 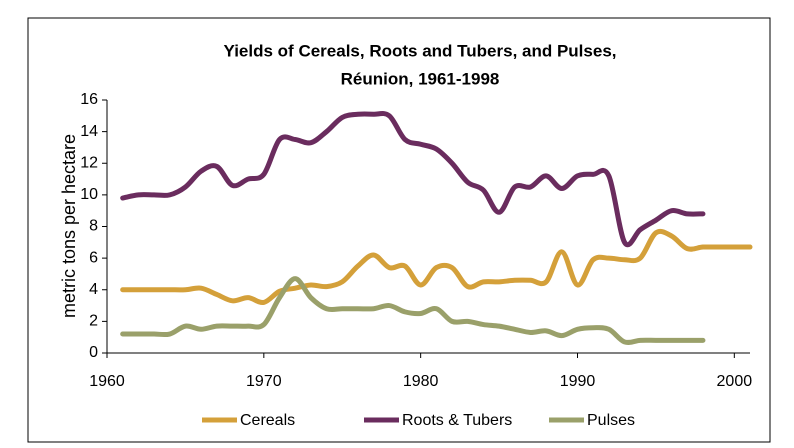 I want to click on x-tick-label: 1970, so click(x=264, y=381).